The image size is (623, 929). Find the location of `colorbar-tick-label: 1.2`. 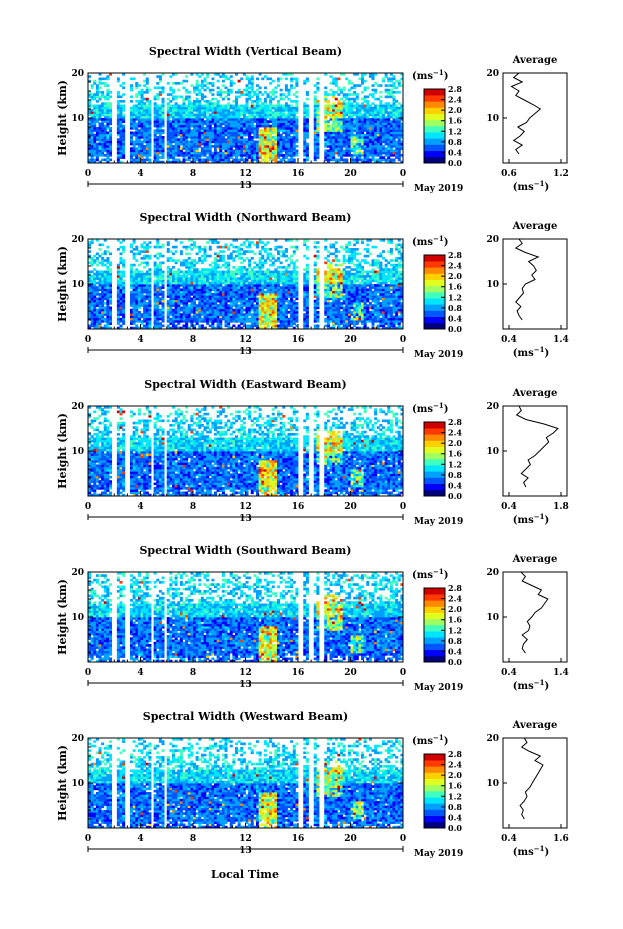

colorbar-tick-label: 1.2 is located at coordinates (455, 131).